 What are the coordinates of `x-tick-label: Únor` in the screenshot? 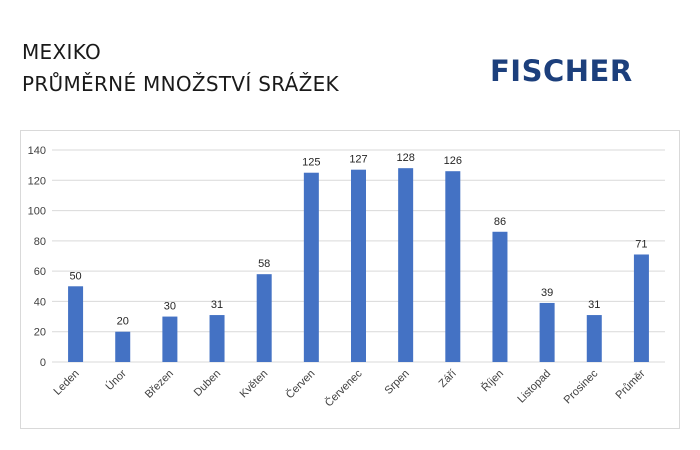 It's located at (116, 380).